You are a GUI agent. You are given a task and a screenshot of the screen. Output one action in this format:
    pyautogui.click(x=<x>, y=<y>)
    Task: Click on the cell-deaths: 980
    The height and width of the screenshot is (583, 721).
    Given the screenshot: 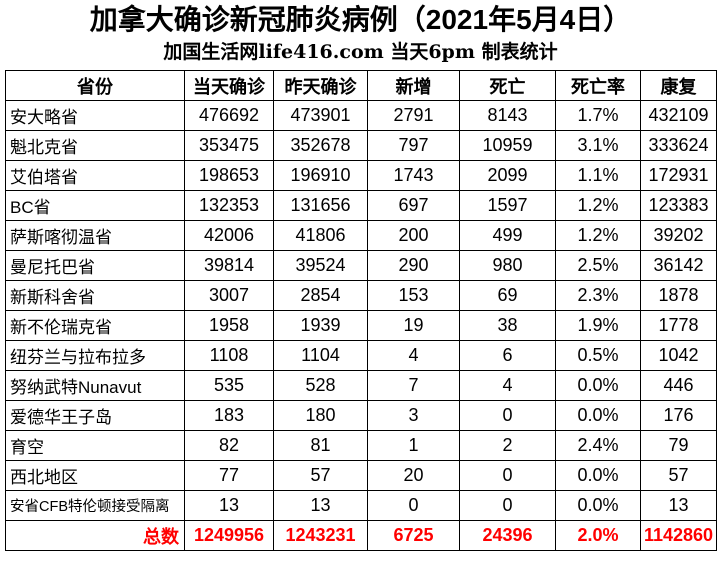 What is the action you would take?
    pyautogui.click(x=507, y=265)
    